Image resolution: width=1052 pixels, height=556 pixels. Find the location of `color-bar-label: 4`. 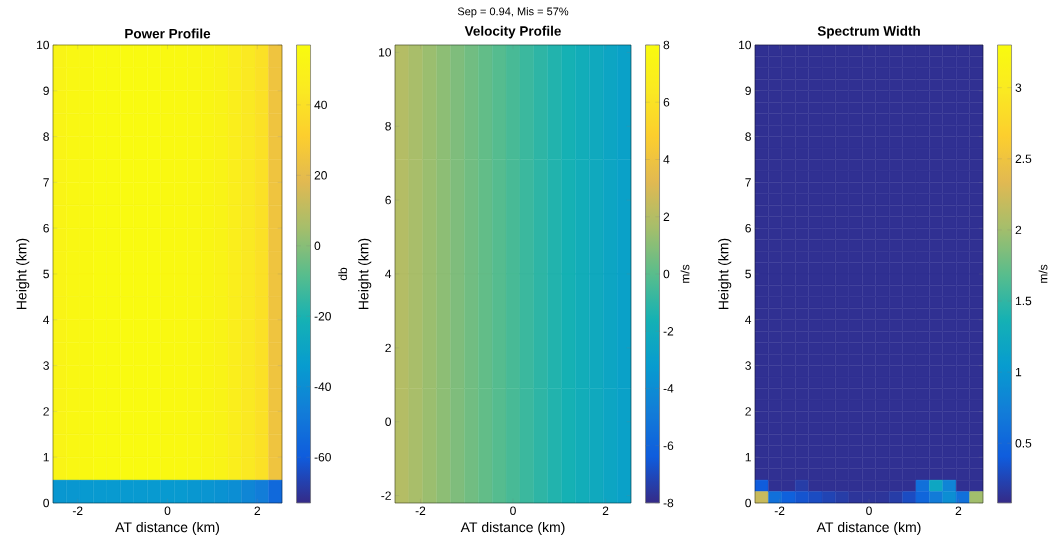

color-bar-label: 4 is located at coordinates (666, 159).